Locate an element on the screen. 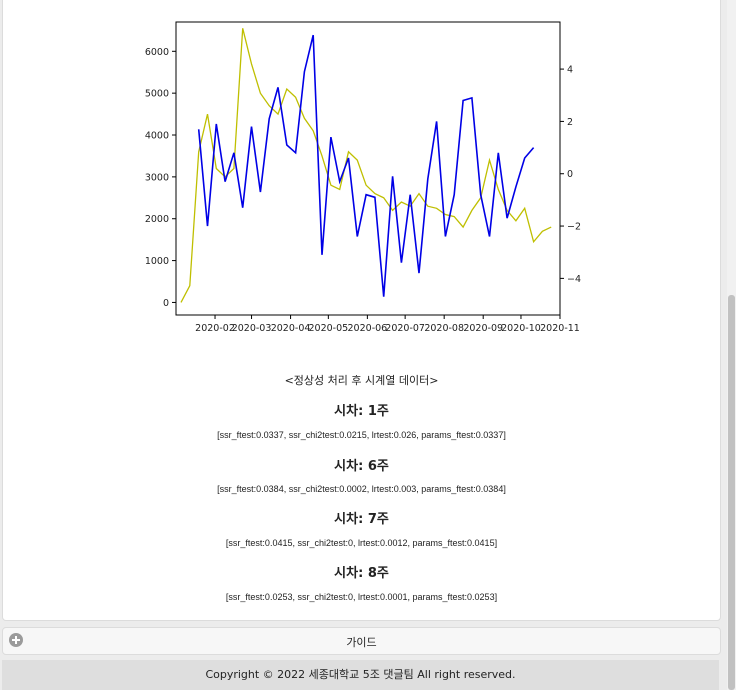 This screenshot has height=690, width=736. page-scrollbar is located at coordinates (731, 345).